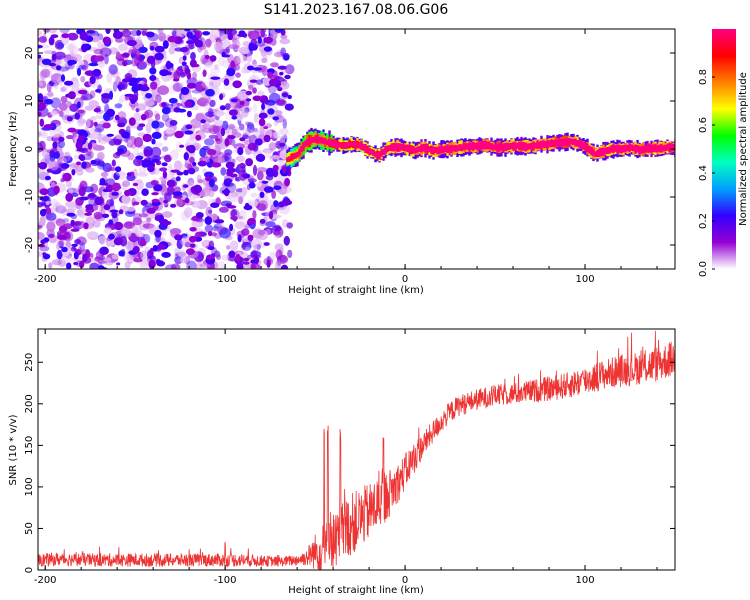 The width and height of the screenshot is (750, 600). I want to click on heatmap-x-axis-label: Height of straight line (km), so click(356, 290).